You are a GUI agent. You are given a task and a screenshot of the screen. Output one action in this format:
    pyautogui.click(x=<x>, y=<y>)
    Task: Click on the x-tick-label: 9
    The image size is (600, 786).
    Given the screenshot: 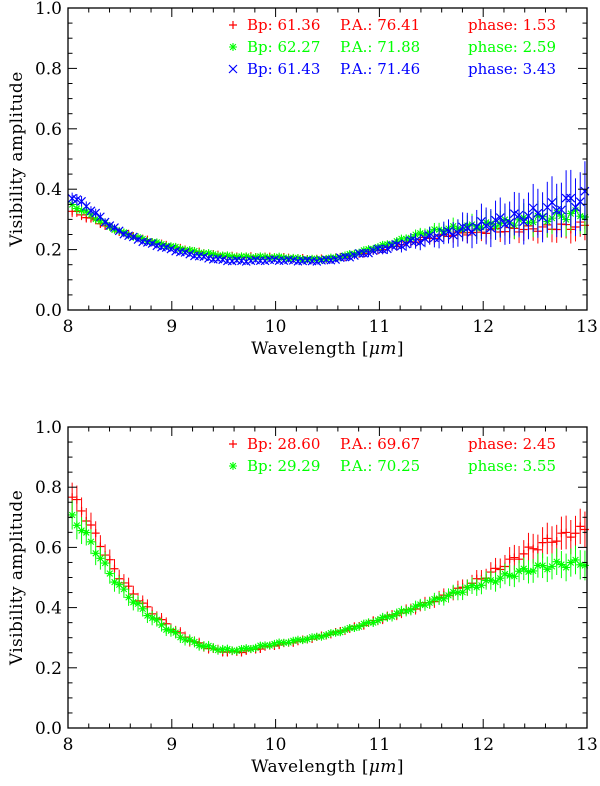 What is the action you would take?
    pyautogui.click(x=171, y=327)
    